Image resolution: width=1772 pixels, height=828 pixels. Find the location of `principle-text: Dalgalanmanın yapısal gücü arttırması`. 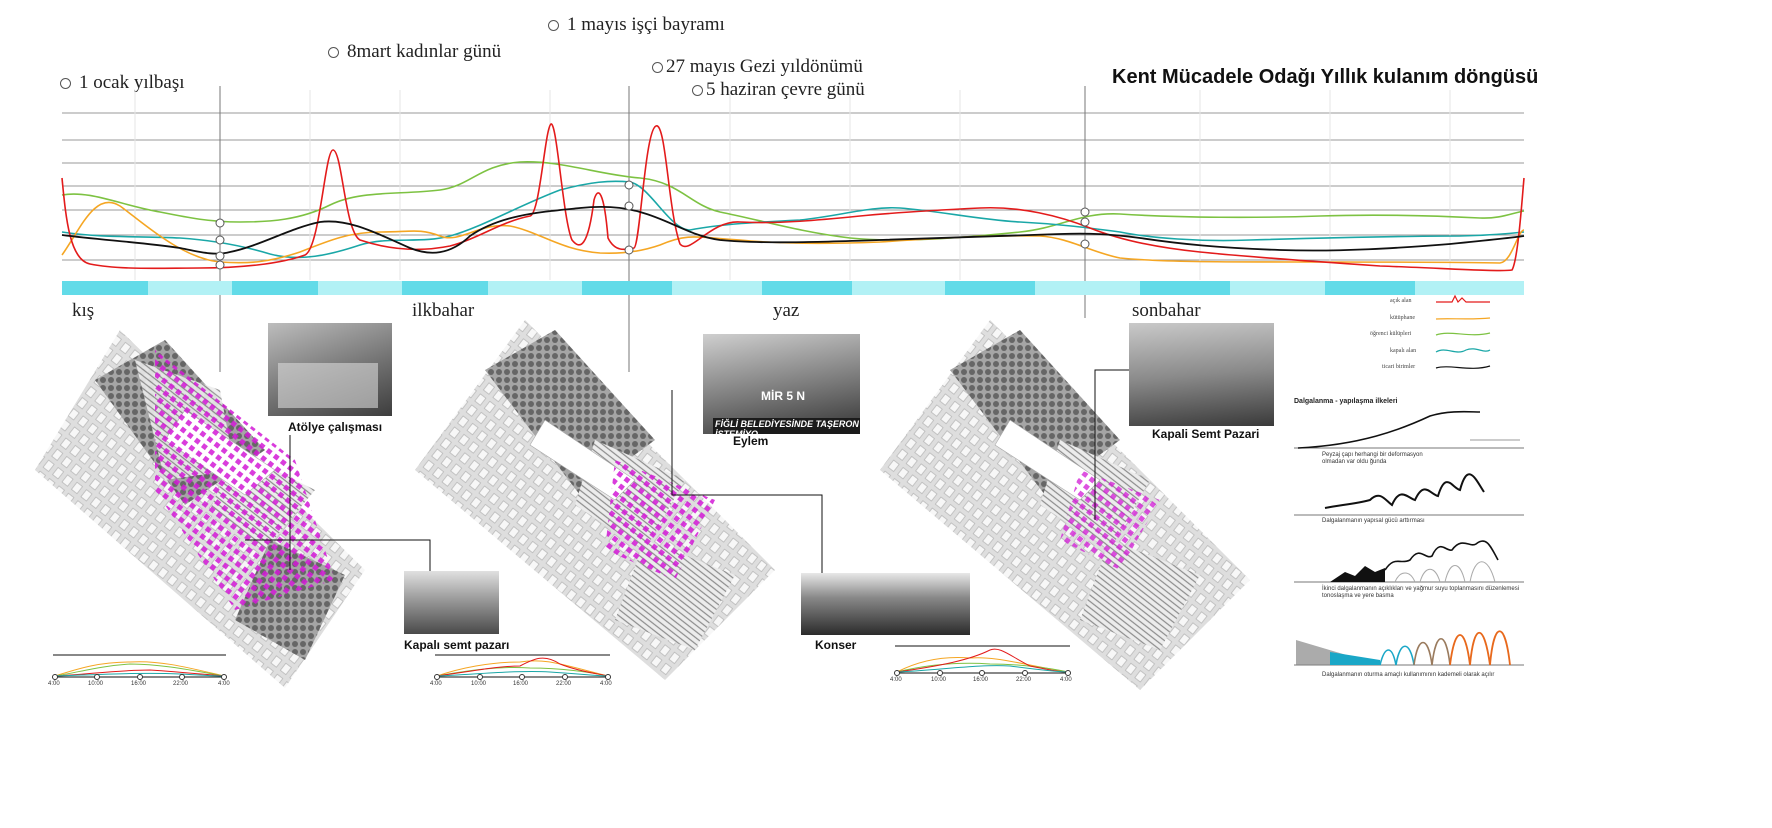

principle-text: Dalgalanmanın yapısal gücü arttırması is located at coordinates (1373, 521).